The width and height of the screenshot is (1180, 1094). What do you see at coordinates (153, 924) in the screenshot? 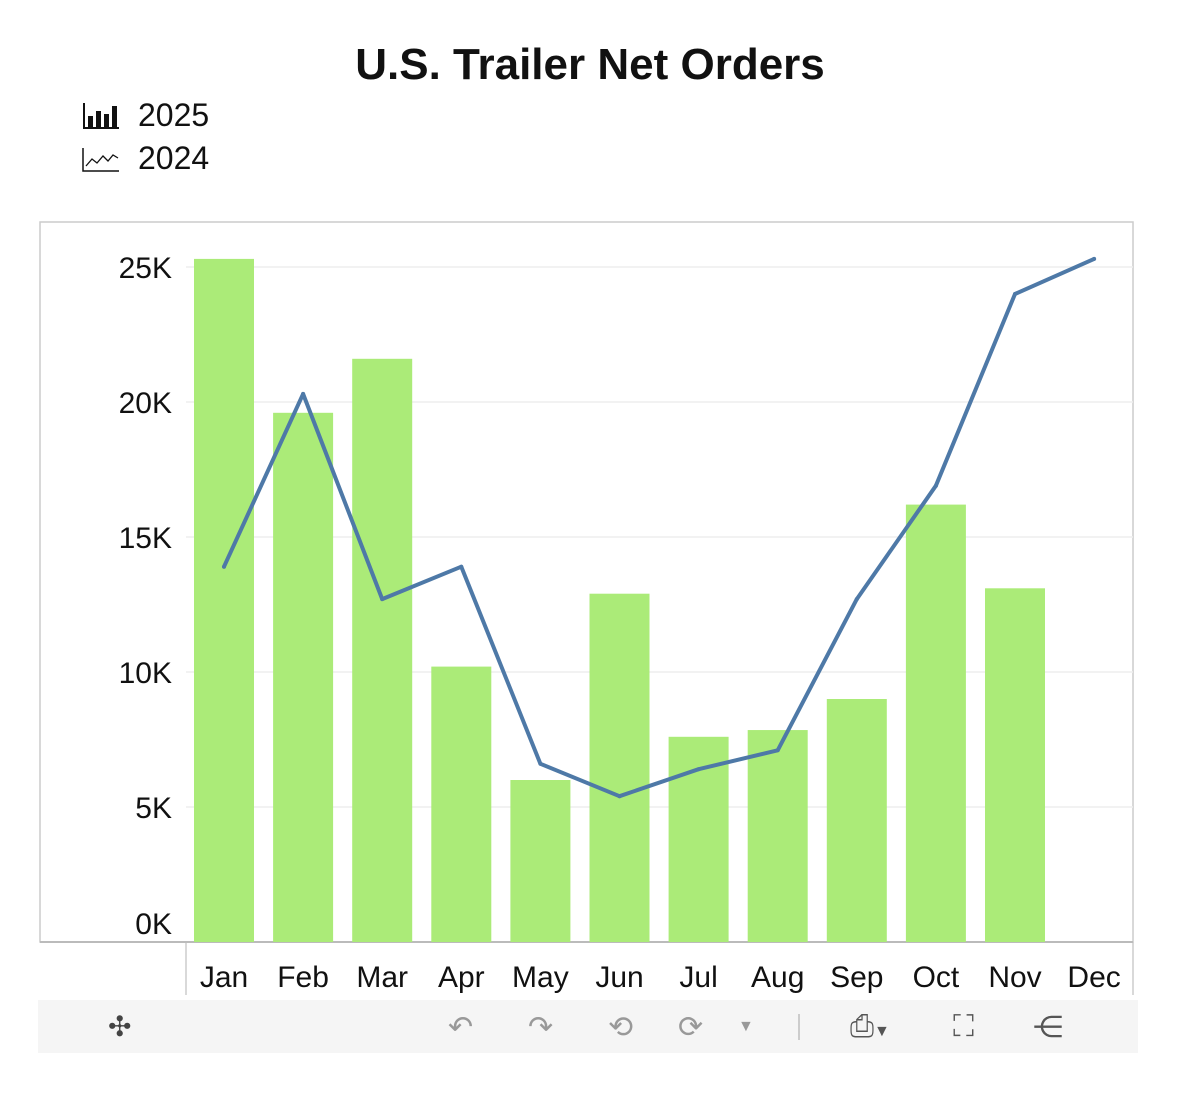
I see `y-tick-label: 0K` at bounding box center [153, 924].